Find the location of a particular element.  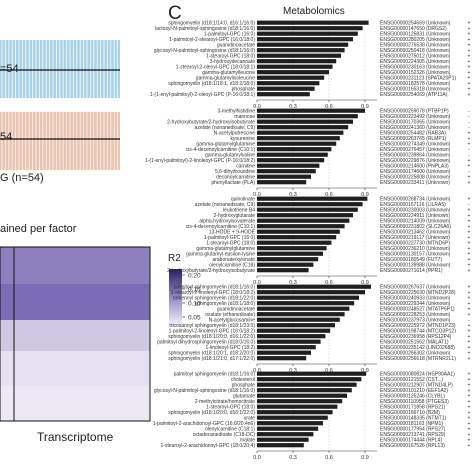

gene-label: ENSG00000276538 (Unknown) is located at coordinates (415, 45).